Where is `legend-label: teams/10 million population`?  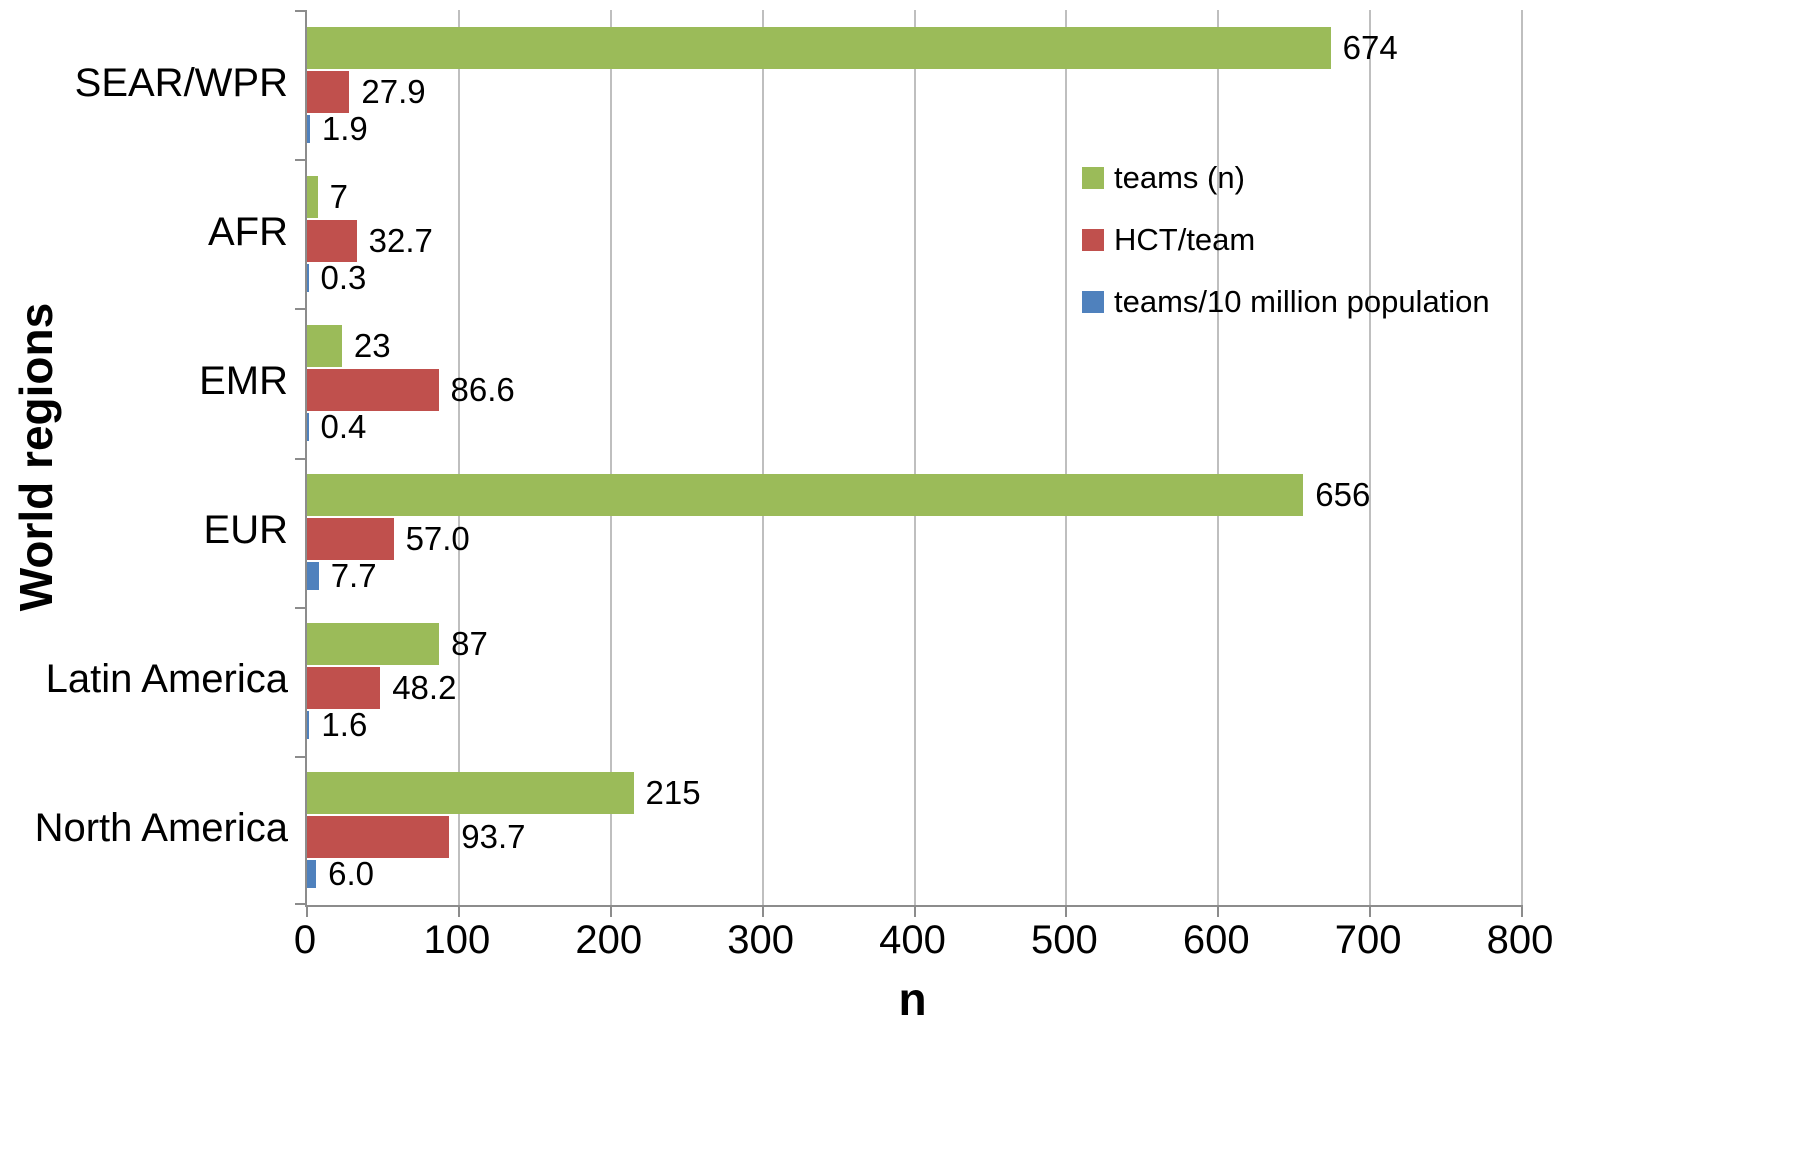 legend-label: teams/10 million population is located at coordinates (1302, 301).